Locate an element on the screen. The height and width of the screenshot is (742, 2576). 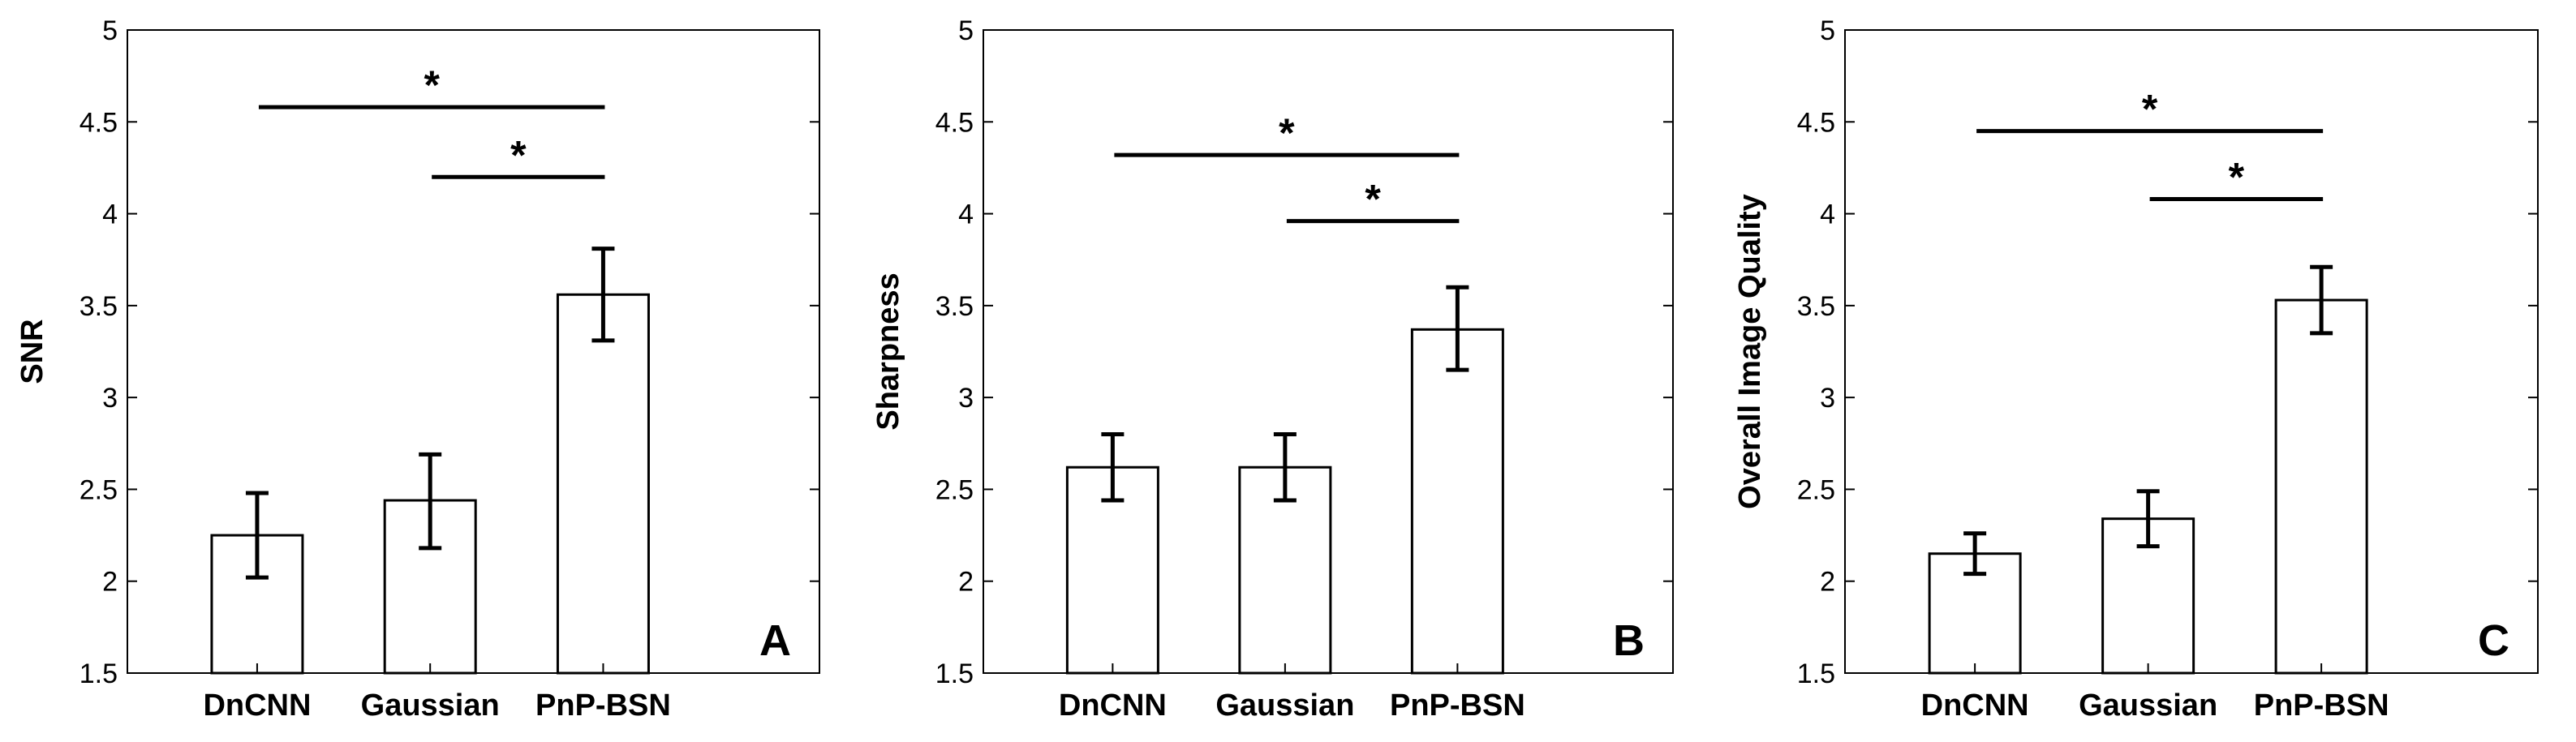
panel-letter: C is located at coordinates (2493, 640).